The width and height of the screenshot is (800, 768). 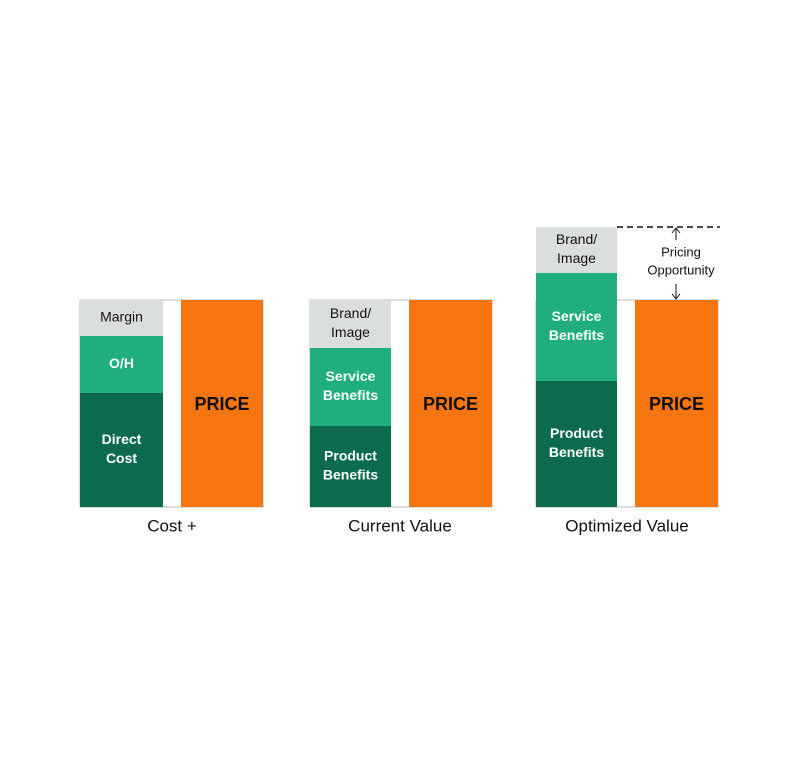 What do you see at coordinates (122, 439) in the screenshot?
I see `label-line: Direct` at bounding box center [122, 439].